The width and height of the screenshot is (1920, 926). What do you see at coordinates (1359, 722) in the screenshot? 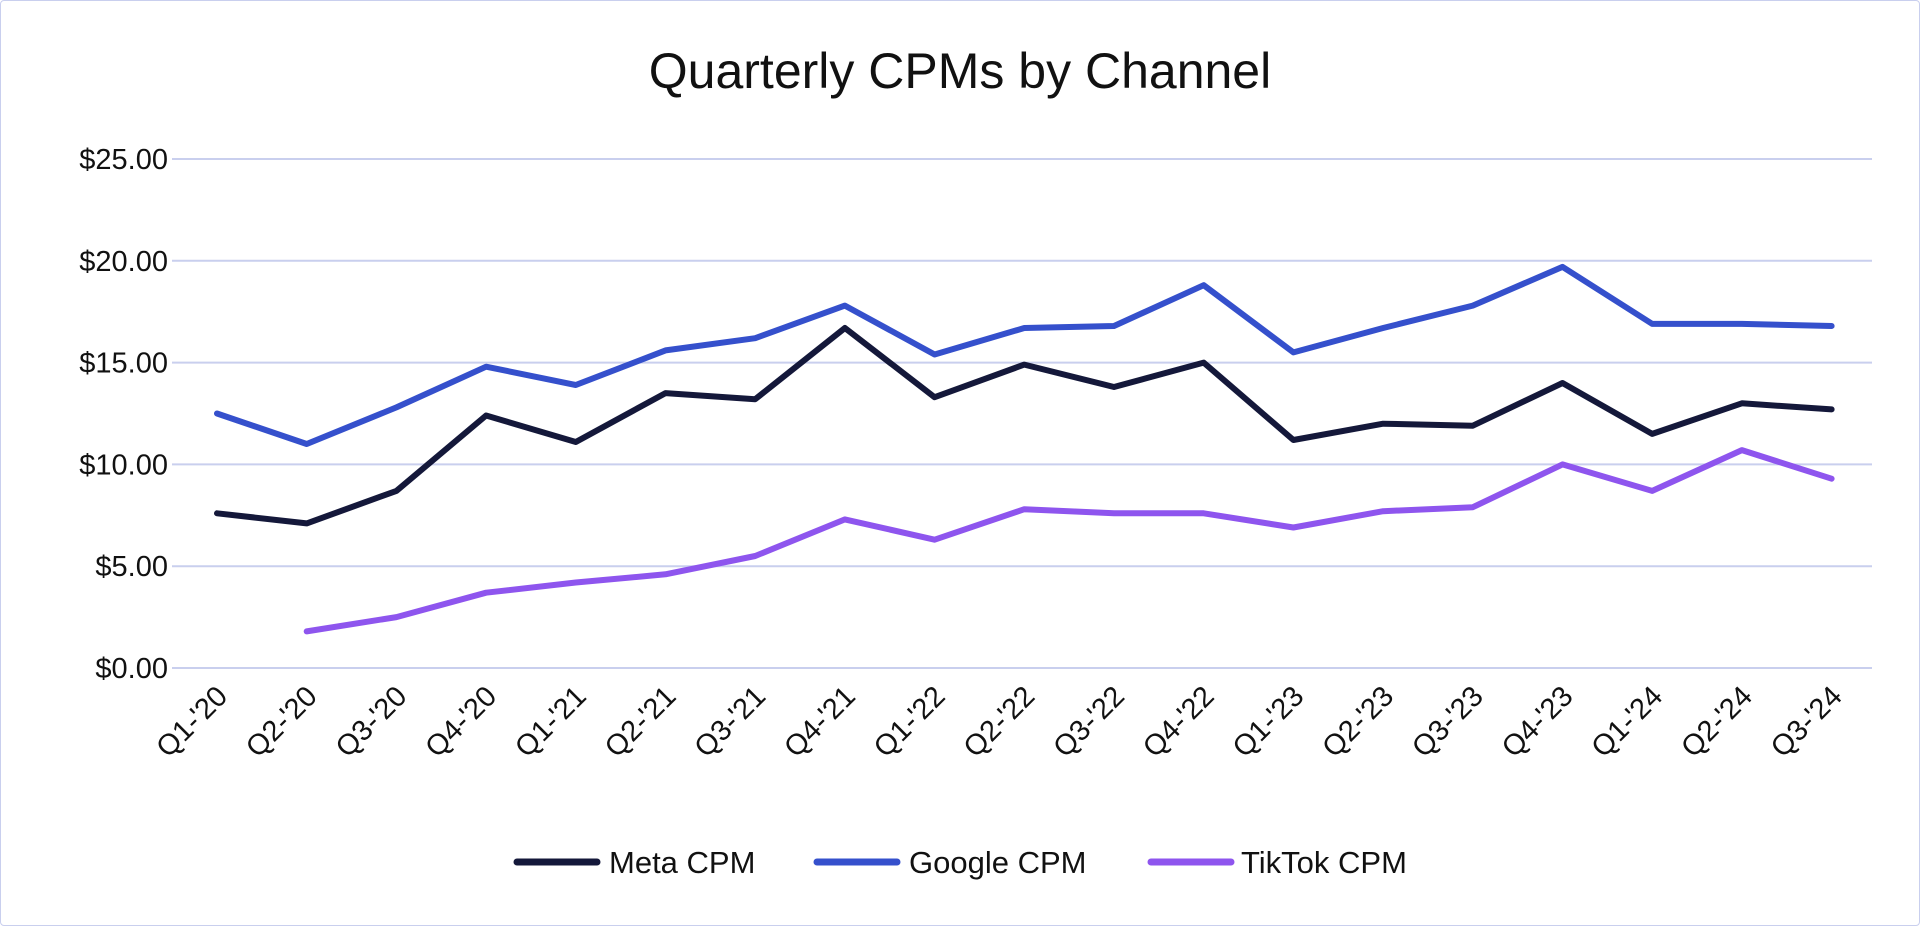
I see `x-tick-label: Q2-'23` at bounding box center [1359, 722].